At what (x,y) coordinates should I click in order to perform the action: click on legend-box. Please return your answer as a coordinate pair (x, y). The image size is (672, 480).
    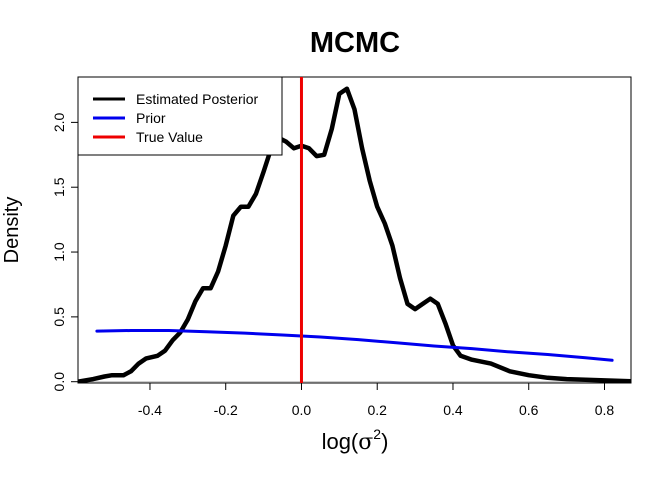
    Looking at the image, I should click on (180, 116).